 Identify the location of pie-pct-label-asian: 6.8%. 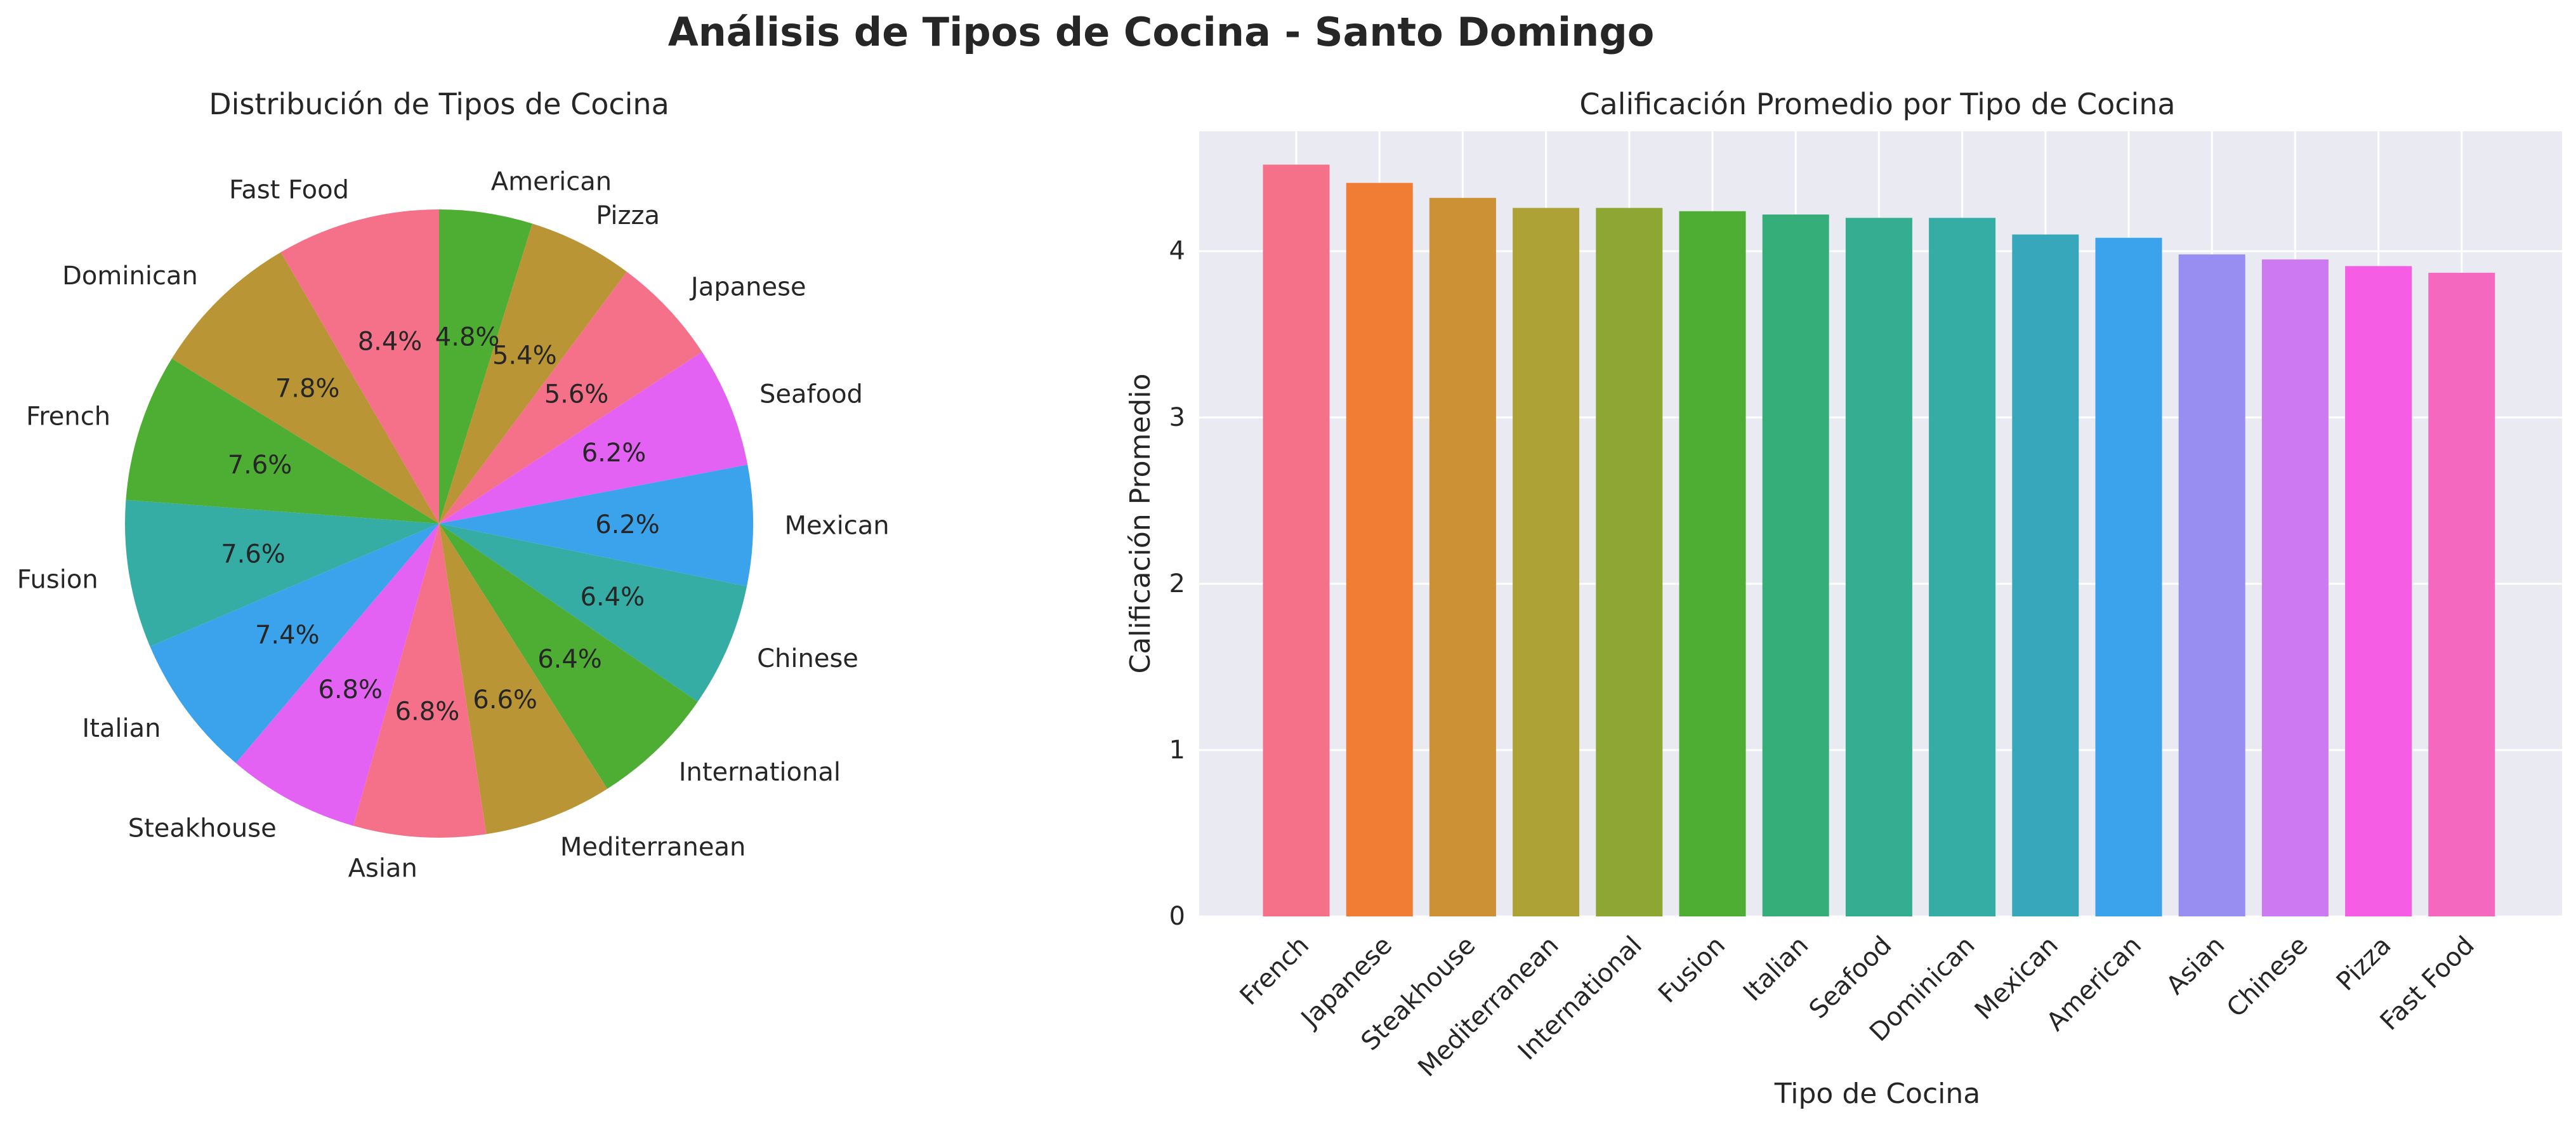
(427, 711).